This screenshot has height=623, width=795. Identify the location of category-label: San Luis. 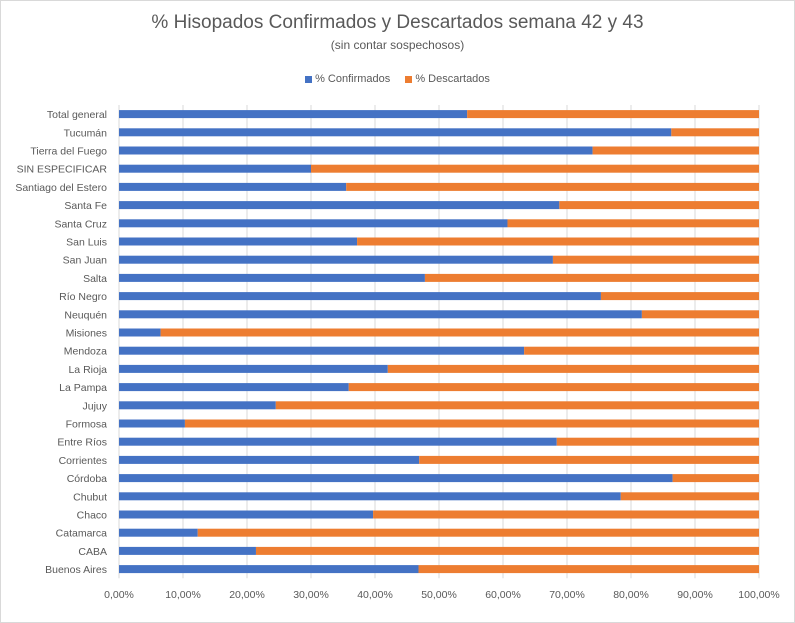
(86, 243).